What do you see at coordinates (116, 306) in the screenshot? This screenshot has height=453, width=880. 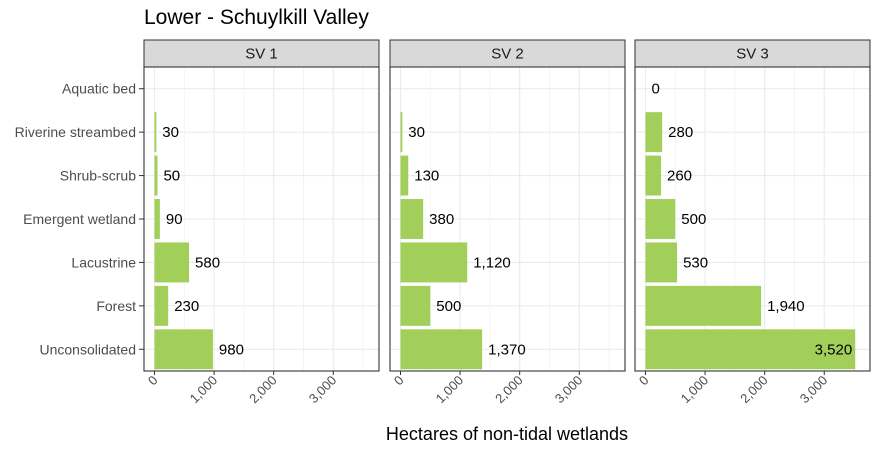 I see `category-label-forest: Forest` at bounding box center [116, 306].